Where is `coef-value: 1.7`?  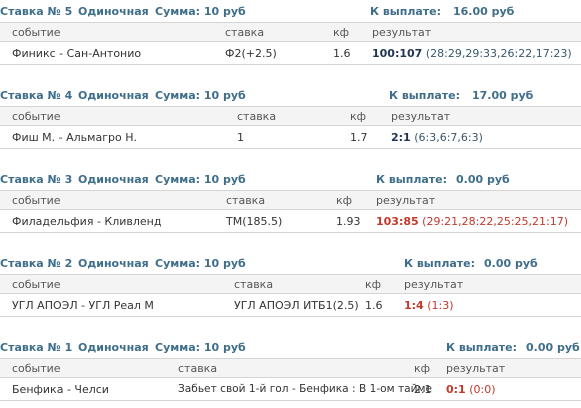
coef-value: 1.7 is located at coordinates (359, 137).